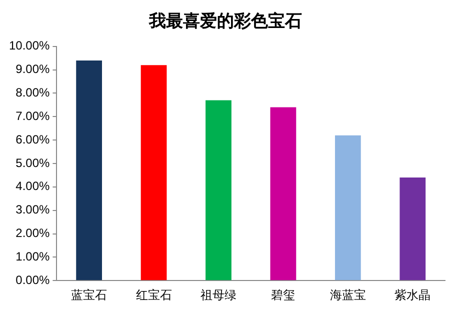 This screenshot has width=467, height=312. What do you see at coordinates (154, 295) in the screenshot?
I see `x-tick-label: 红宝石` at bounding box center [154, 295].